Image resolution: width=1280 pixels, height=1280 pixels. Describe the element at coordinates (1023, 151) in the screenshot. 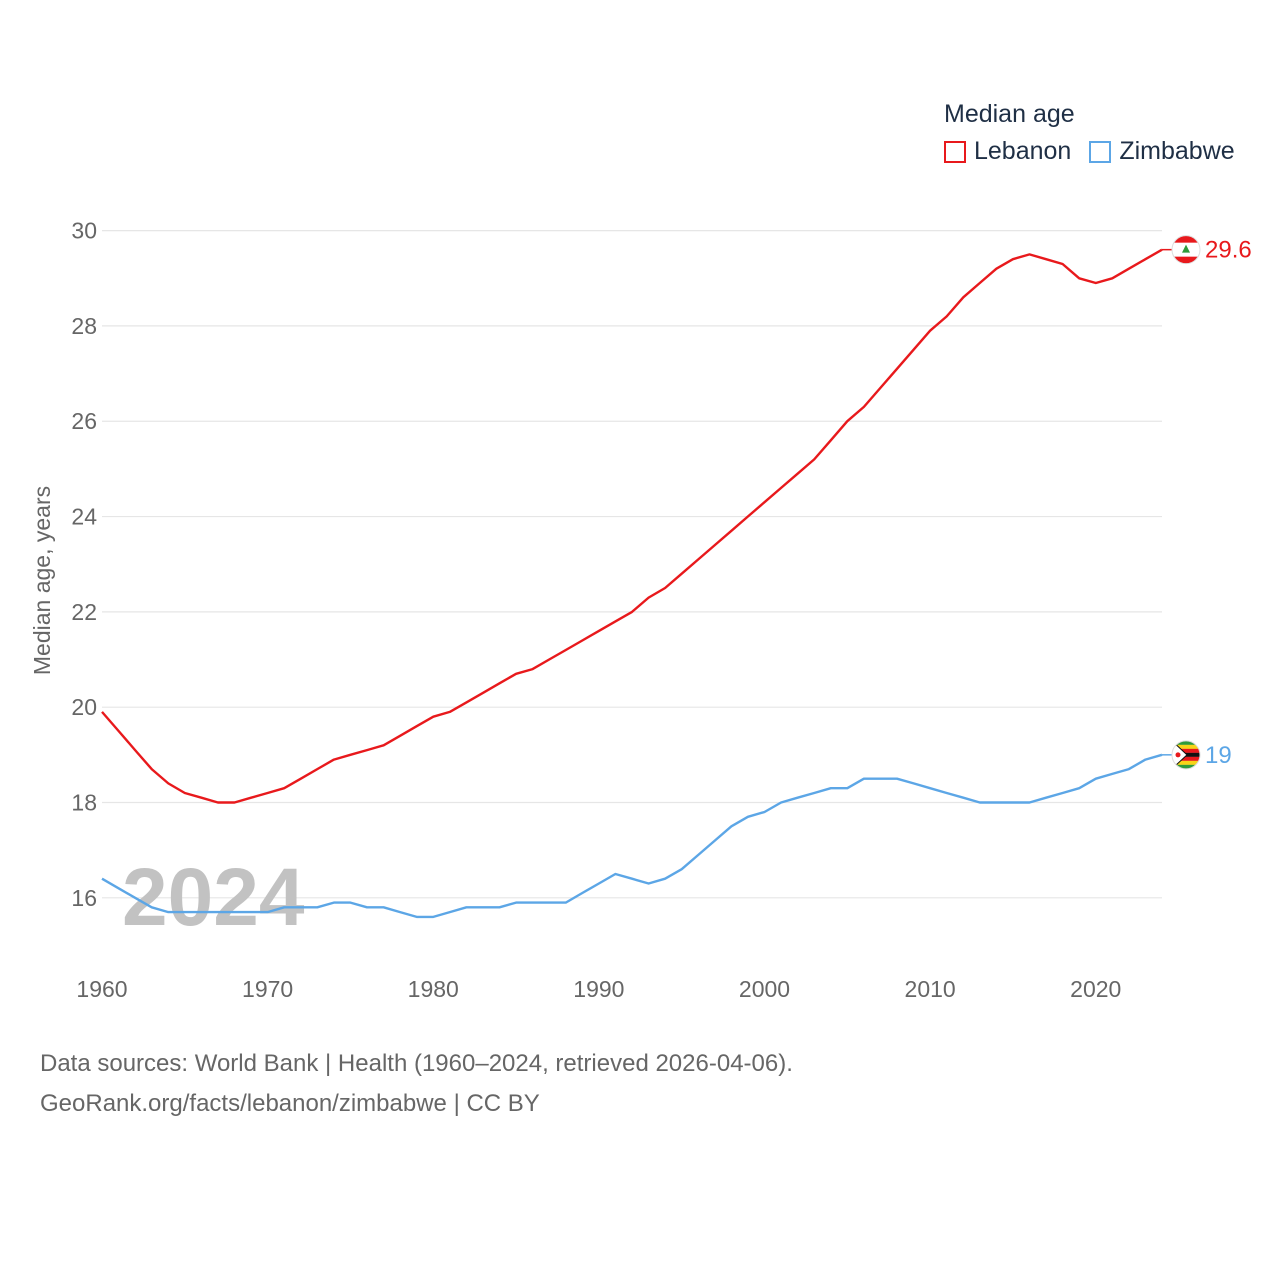

I see `legend-label-lebanon: Lebanon` at that location.